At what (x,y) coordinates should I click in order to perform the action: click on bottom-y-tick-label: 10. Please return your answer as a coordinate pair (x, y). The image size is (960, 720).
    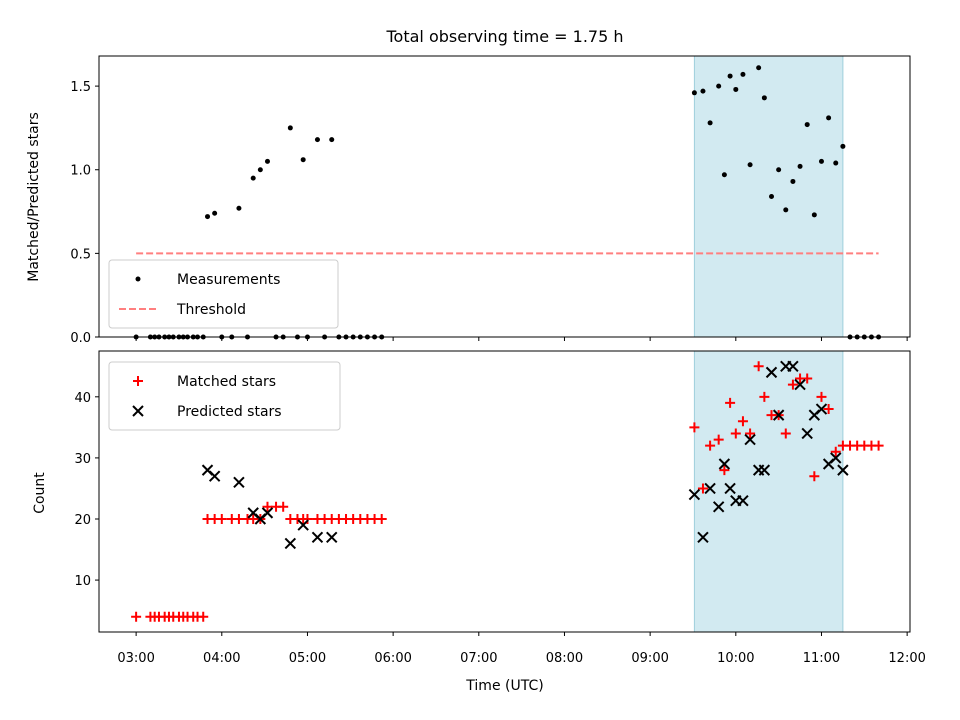
    Looking at the image, I should click on (82, 581).